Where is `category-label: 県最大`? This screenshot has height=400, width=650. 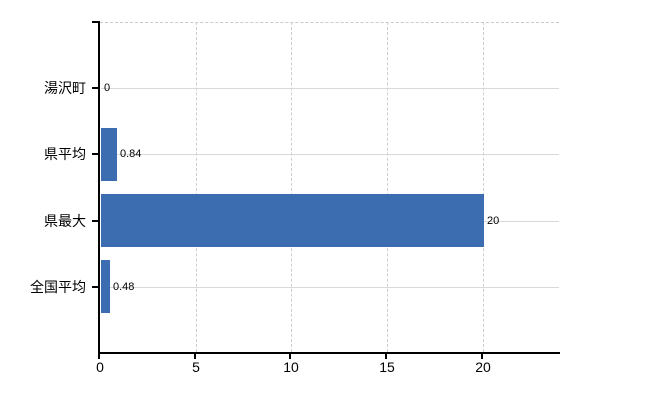
category-label: 県最大 is located at coordinates (65, 221).